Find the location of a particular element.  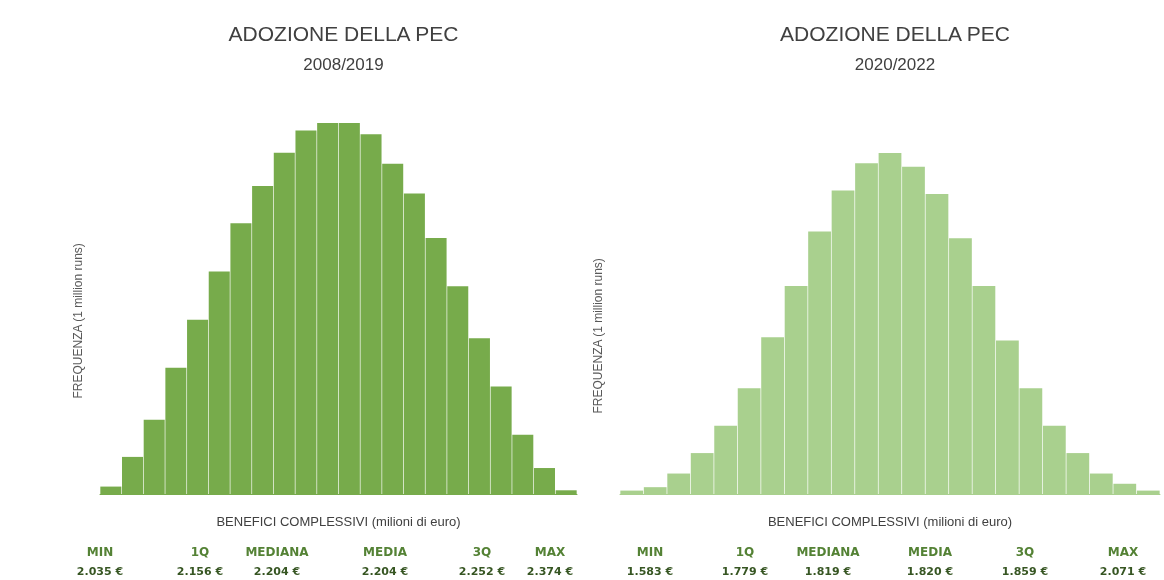

text: 2.156 € is located at coordinates (200, 571).